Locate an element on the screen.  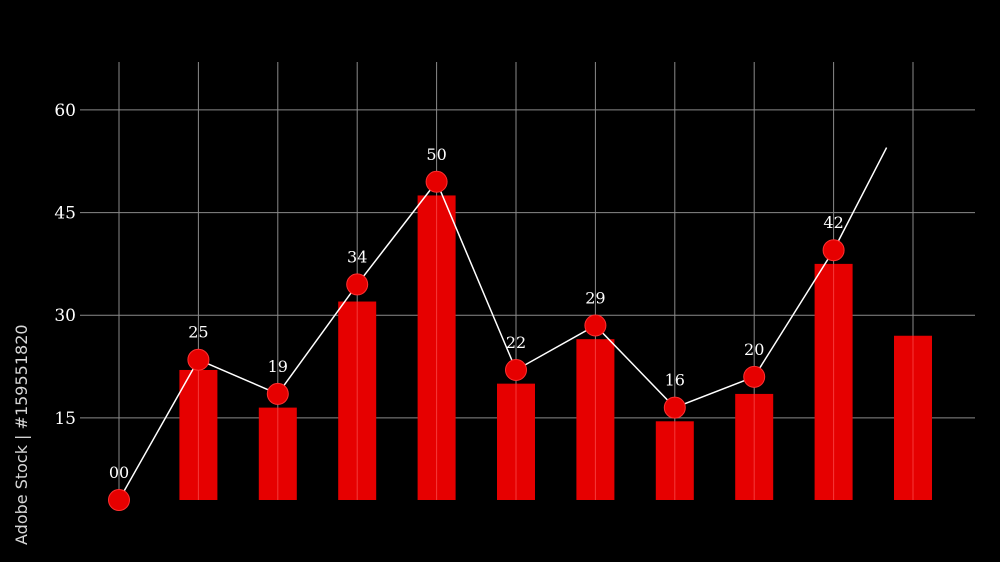
data-label: 19 is located at coordinates (278, 366).